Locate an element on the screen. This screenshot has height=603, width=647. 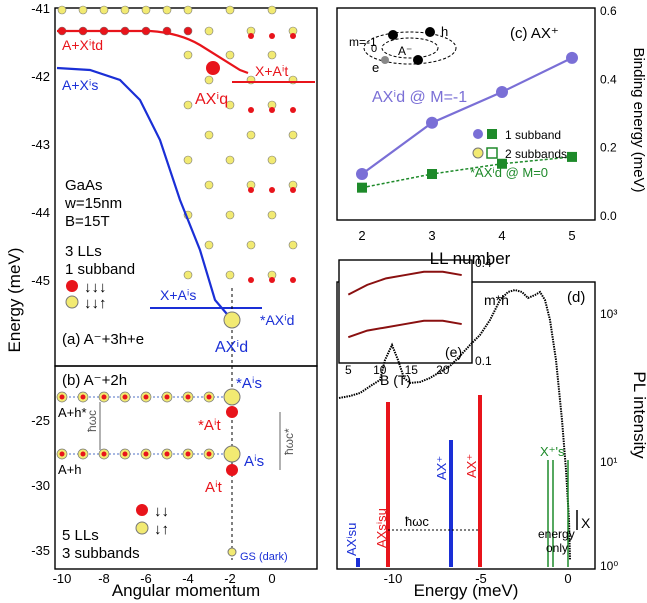
panel-e-label: (e) is located at coordinates (453, 352).